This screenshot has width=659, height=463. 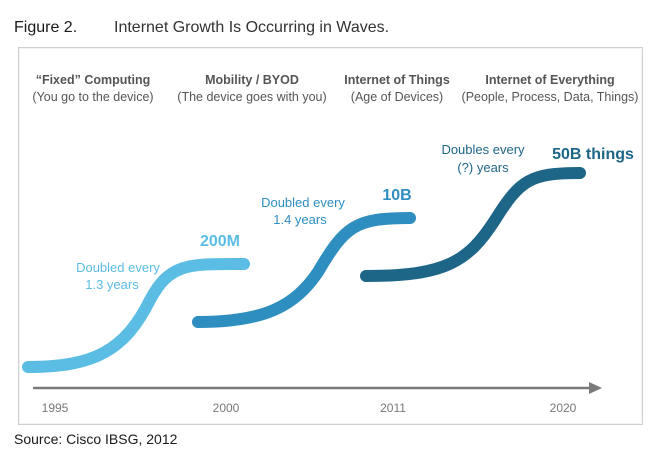 I want to click on wave-3-growth-line2: (?) years, so click(x=483, y=167).